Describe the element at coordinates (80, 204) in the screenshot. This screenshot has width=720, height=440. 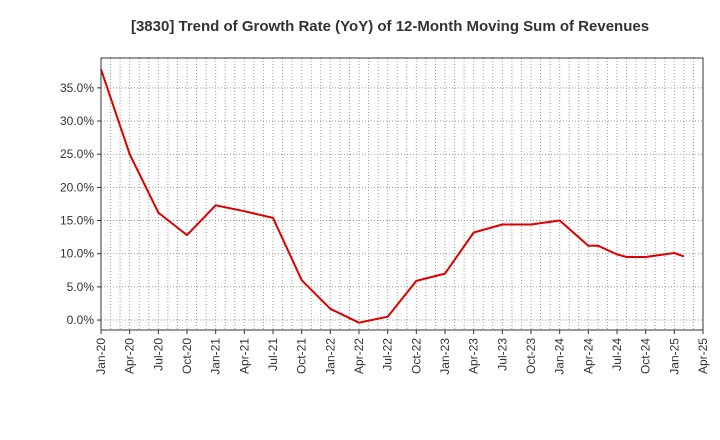
I see `y-axis: 0.0% 5.0% 10.0% 15.0% 20.0% 25.0% 30.0% 35.0%` at that location.